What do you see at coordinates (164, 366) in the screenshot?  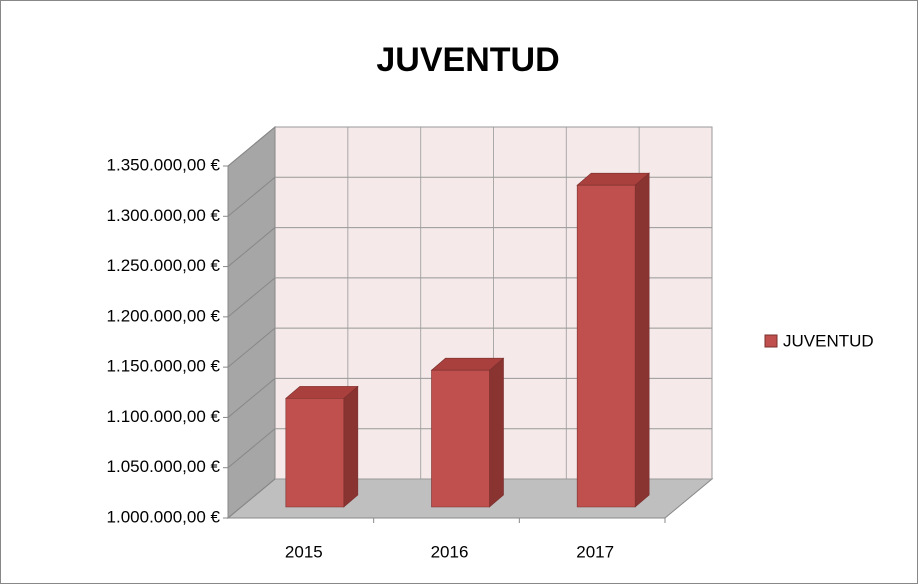 I see `y-tick-label: 1.150.000,00 €` at bounding box center [164, 366].